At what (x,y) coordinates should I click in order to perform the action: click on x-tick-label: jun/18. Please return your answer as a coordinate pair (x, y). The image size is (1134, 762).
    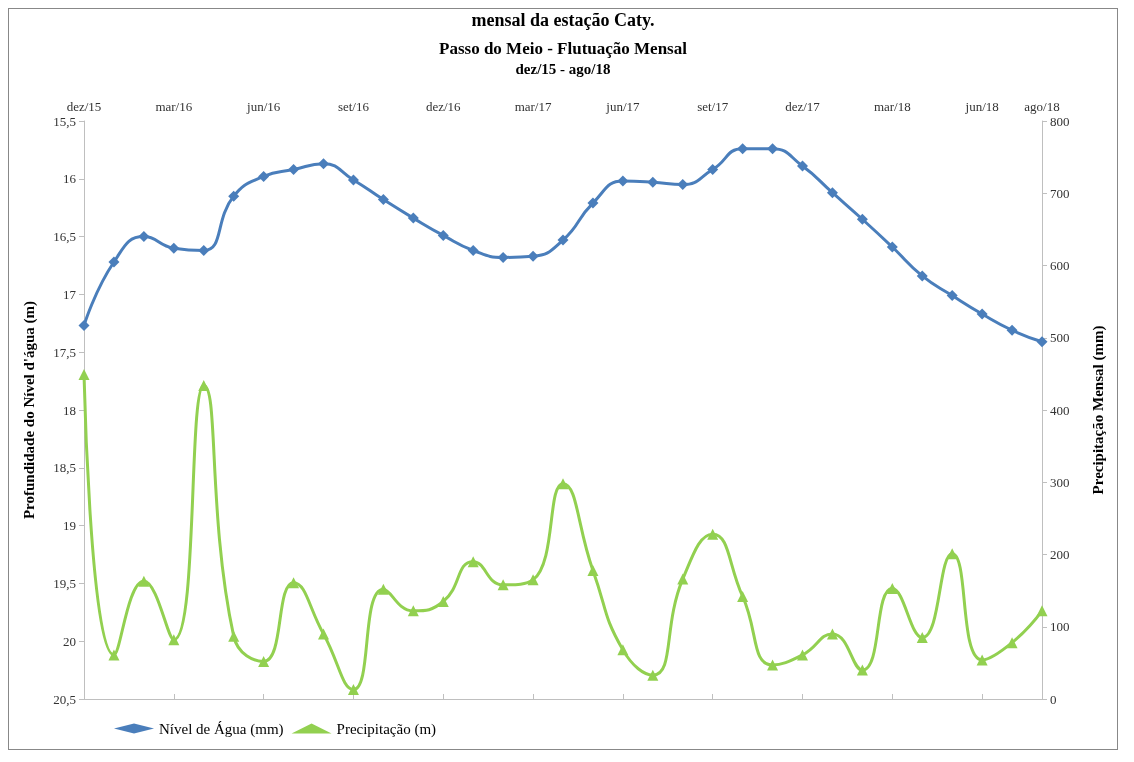
    Looking at the image, I should click on (981, 106).